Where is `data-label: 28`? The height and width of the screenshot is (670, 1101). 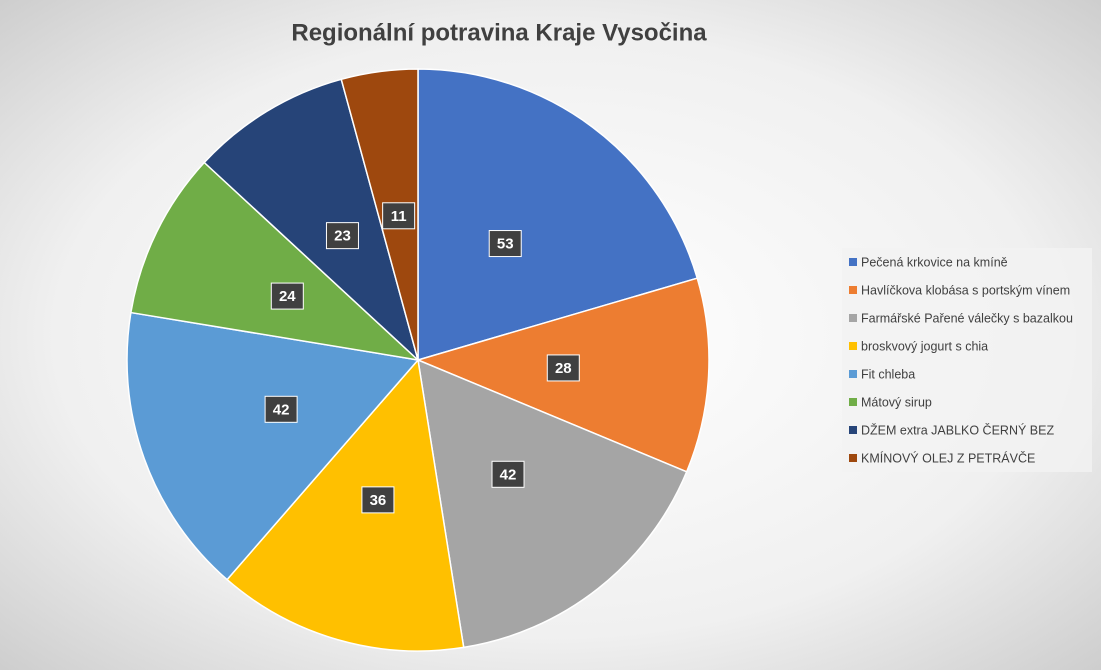
data-label: 28 is located at coordinates (563, 368).